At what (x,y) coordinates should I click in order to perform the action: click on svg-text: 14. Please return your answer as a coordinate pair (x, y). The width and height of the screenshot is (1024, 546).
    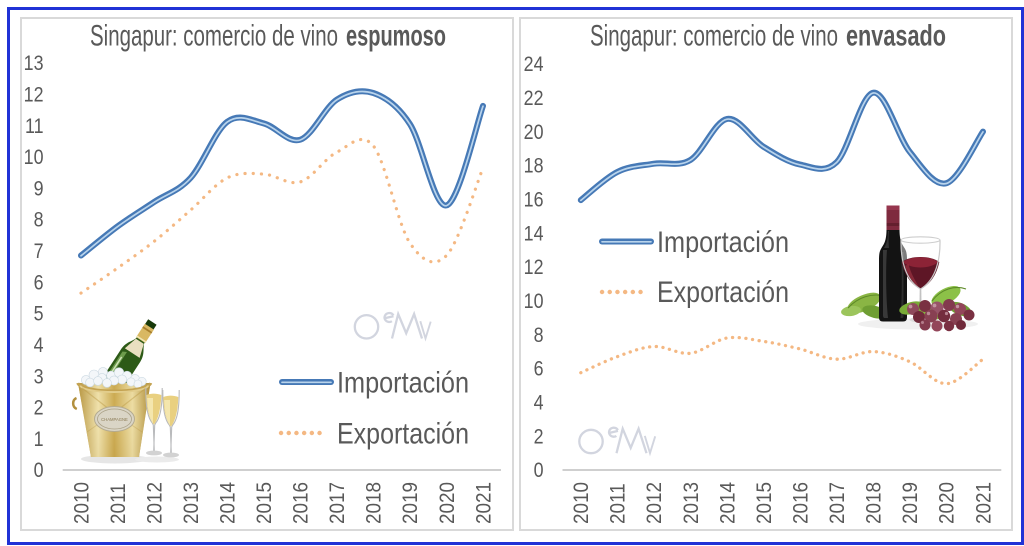
    Looking at the image, I should click on (534, 234).